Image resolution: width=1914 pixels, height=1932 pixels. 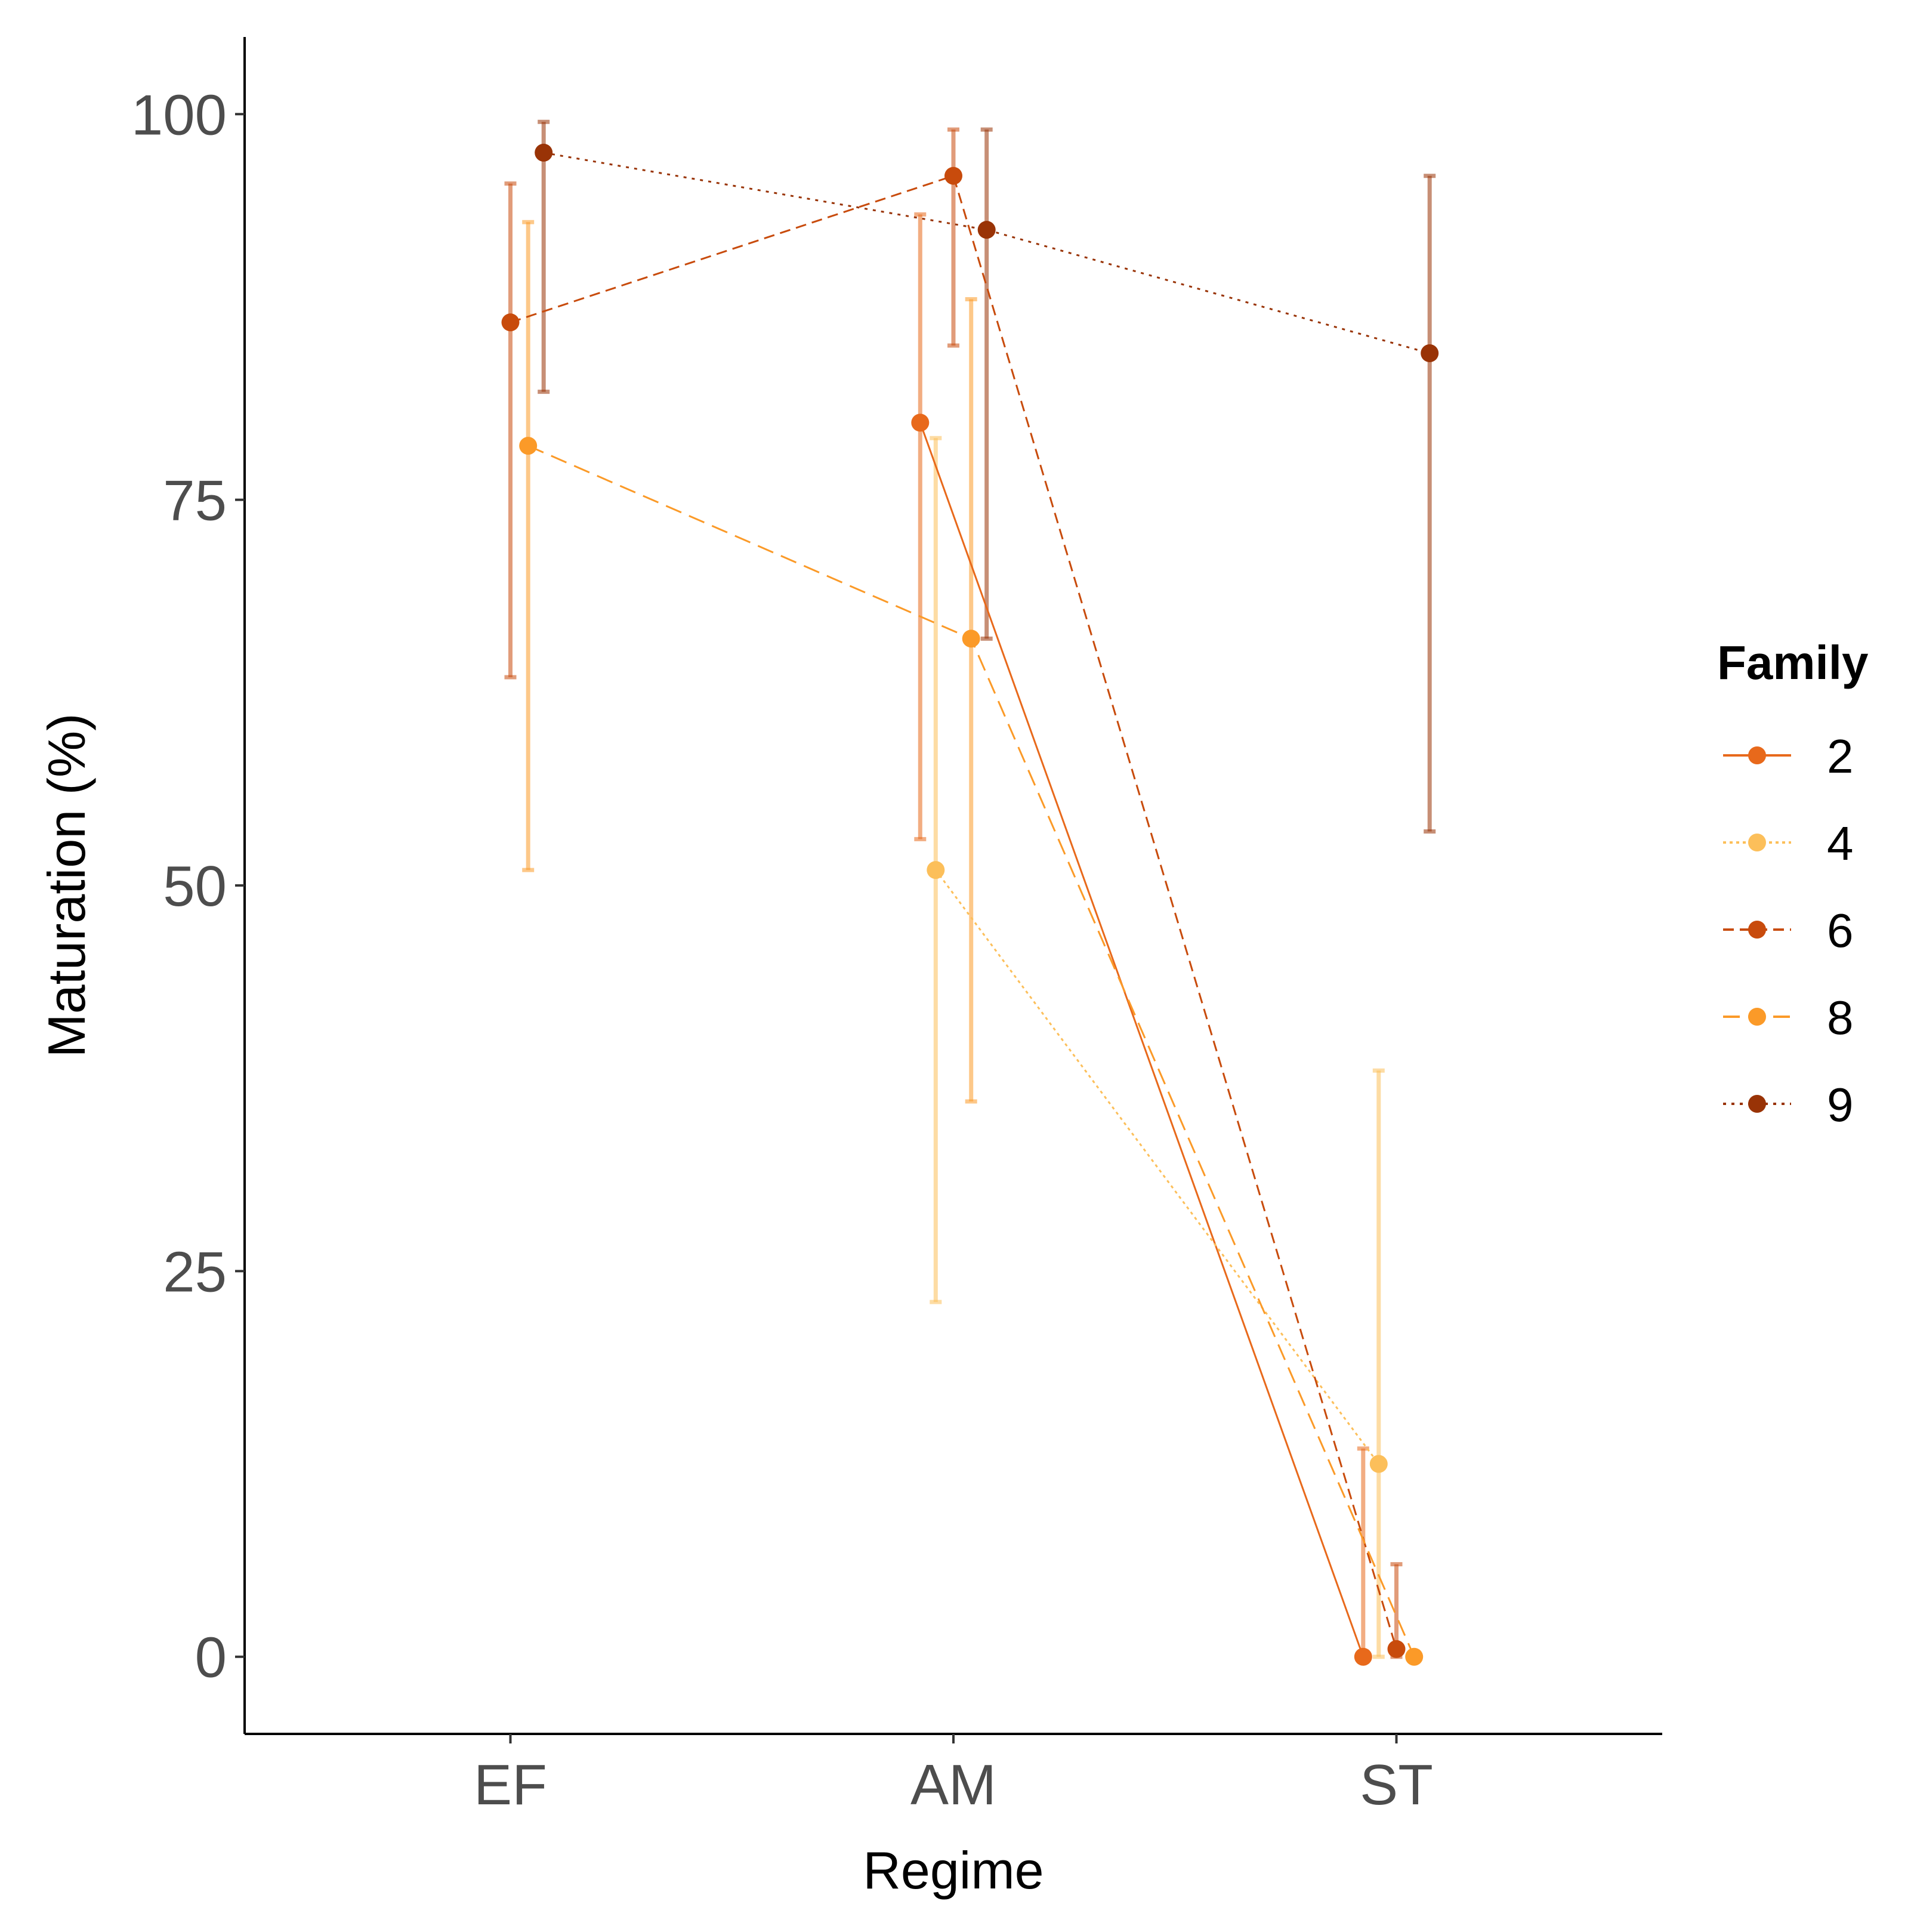 I want to click on legend-label: 6, so click(x=1840, y=930).